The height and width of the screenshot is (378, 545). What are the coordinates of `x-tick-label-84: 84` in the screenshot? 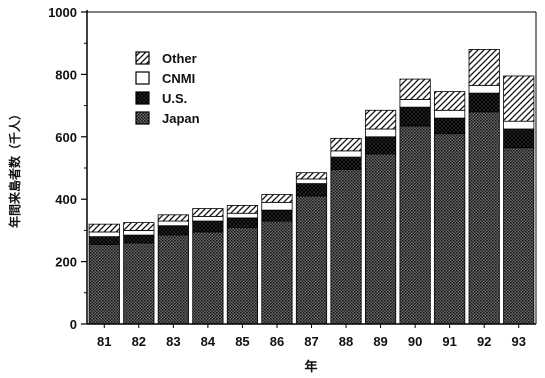 It's located at (208, 341).